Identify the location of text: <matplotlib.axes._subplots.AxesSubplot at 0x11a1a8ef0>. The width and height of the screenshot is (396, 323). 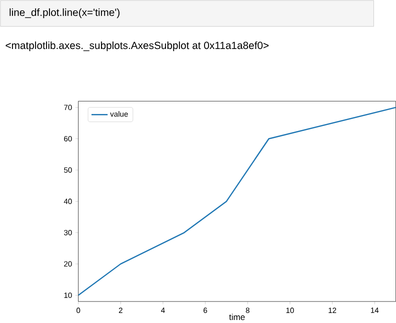
(137, 46).